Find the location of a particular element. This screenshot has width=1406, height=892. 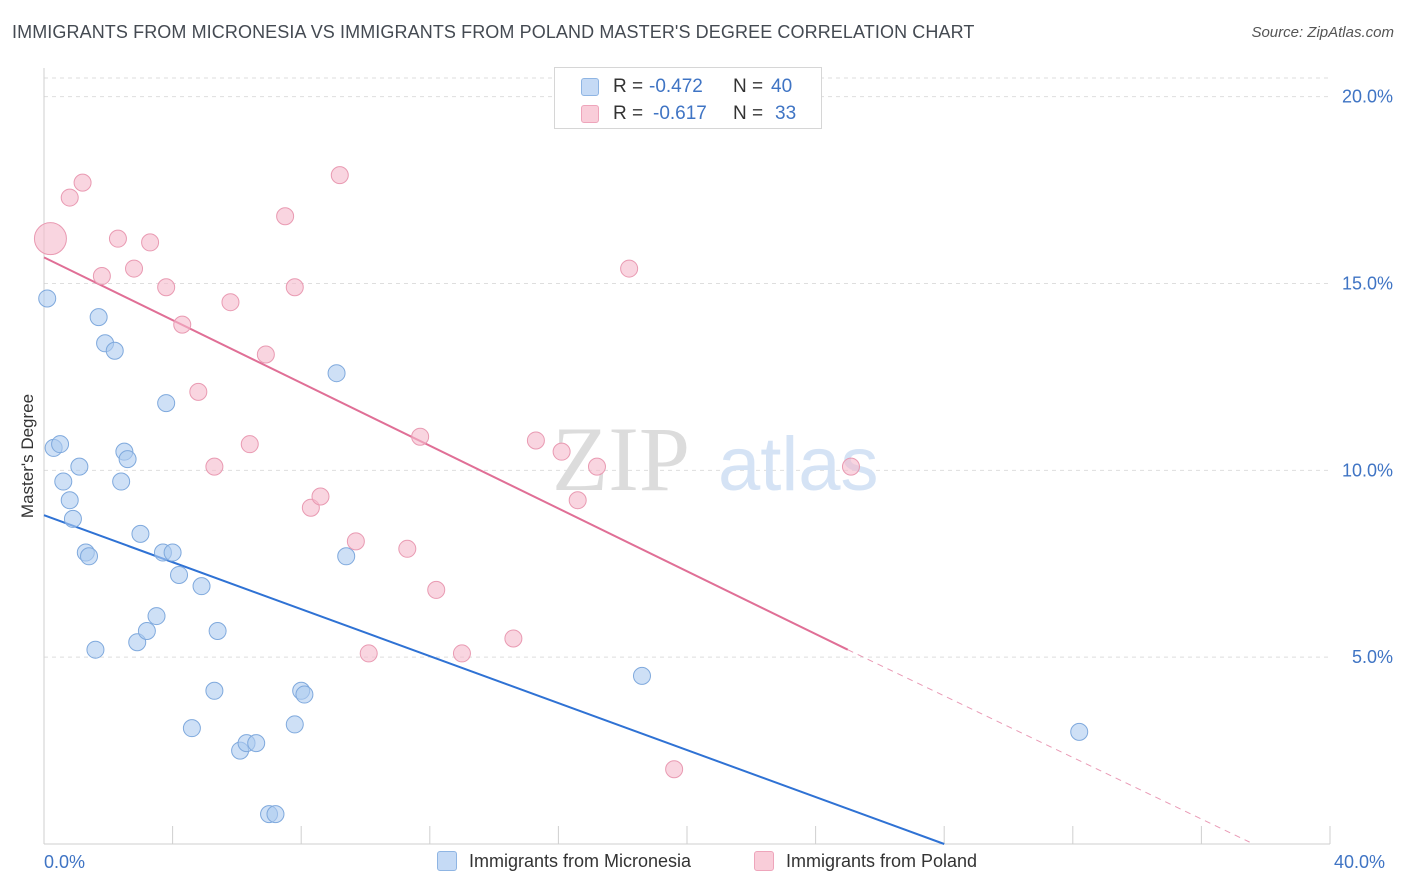

stats-legend-row-poland: R = -0.617 N = 33 is located at coordinates (688, 114).